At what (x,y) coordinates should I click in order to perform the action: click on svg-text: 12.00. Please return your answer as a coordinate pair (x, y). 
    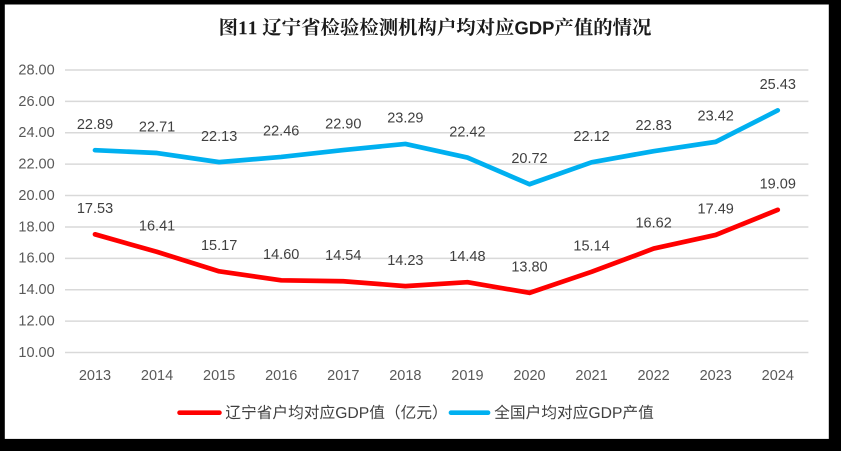
    Looking at the image, I should click on (36, 322).